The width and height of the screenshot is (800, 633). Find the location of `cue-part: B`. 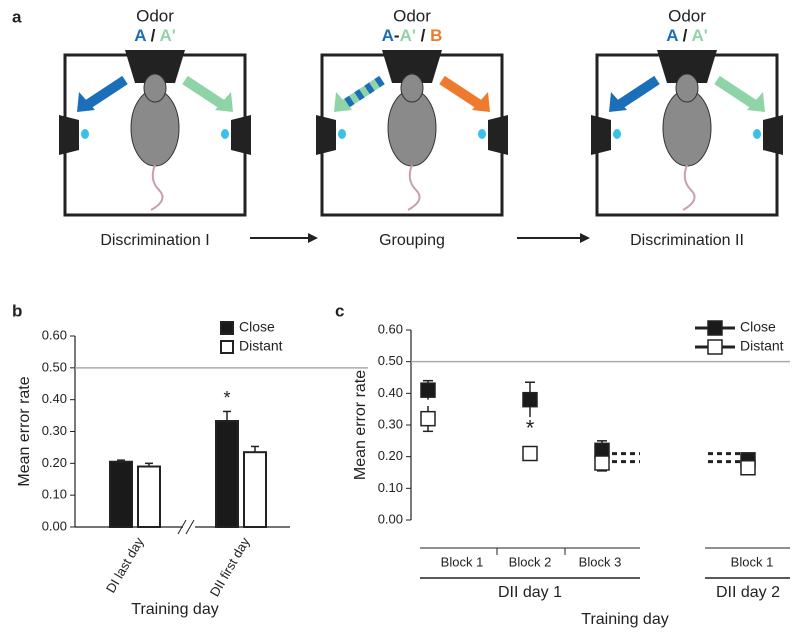

cue-part: B is located at coordinates (436, 35).